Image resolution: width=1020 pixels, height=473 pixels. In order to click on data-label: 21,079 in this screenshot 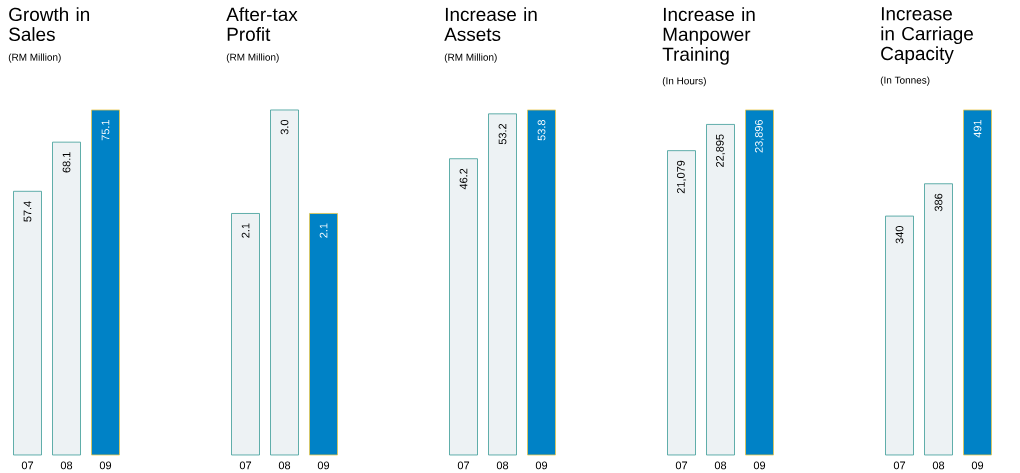, I will do `click(682, 177)`.